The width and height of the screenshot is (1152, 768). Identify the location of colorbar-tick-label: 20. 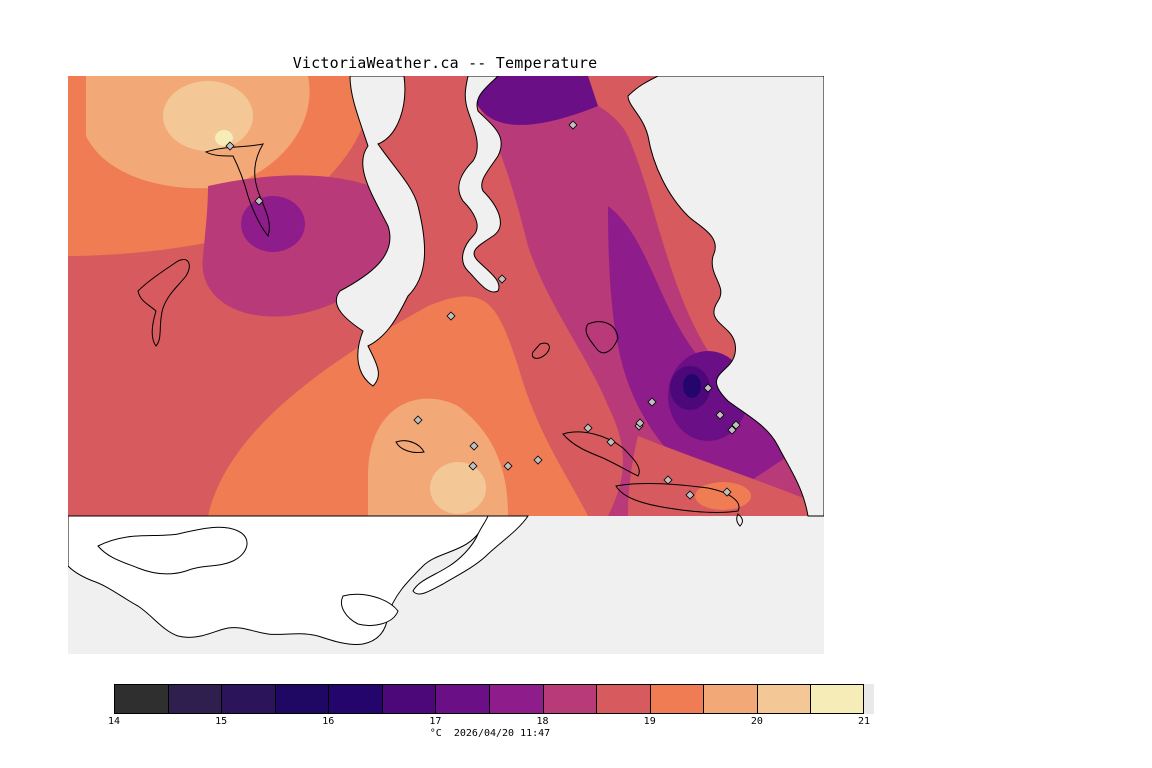
(756, 721).